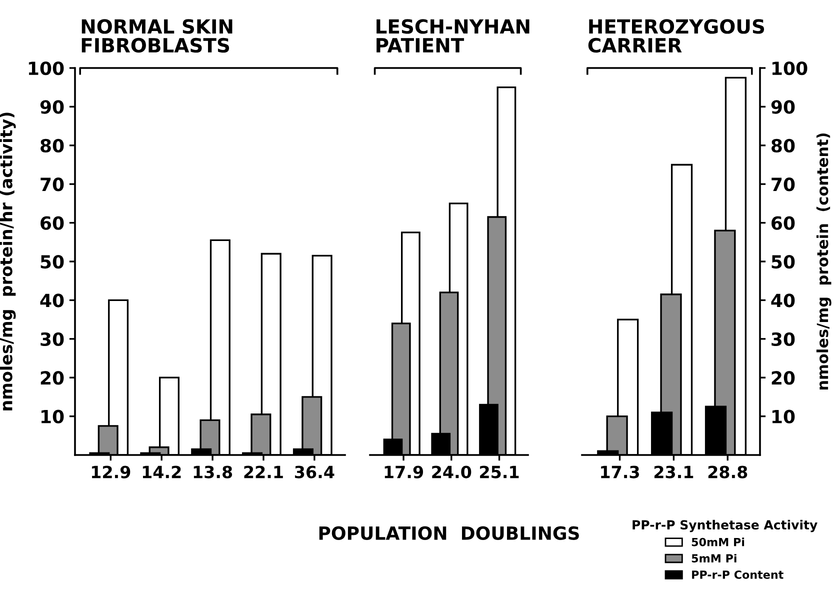 The height and width of the screenshot is (591, 836). What do you see at coordinates (738, 574) in the screenshot?
I see `legend-label: PP-r-P Content` at bounding box center [738, 574].